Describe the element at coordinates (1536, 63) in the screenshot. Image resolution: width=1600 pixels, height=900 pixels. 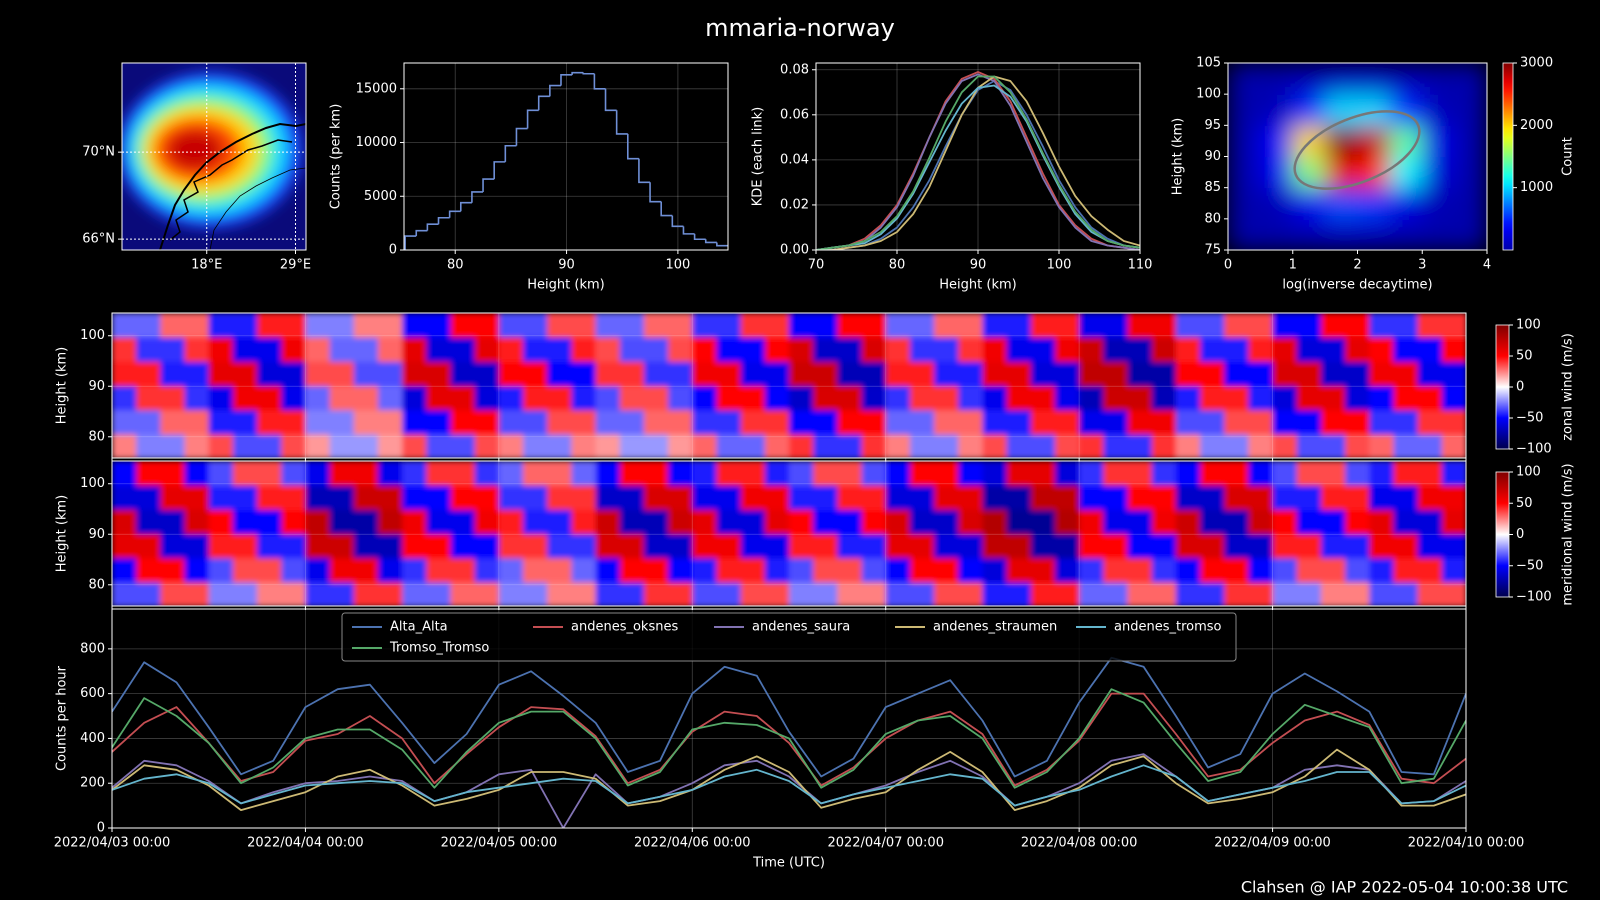
I see `colorbar-tick-label: 3000` at that location.